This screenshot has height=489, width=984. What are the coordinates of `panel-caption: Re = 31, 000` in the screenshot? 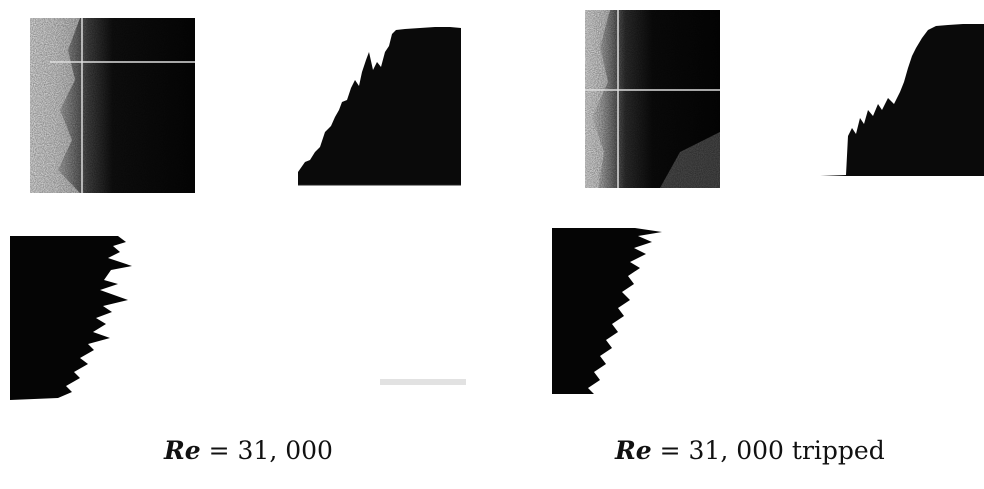 It's located at (248, 450).